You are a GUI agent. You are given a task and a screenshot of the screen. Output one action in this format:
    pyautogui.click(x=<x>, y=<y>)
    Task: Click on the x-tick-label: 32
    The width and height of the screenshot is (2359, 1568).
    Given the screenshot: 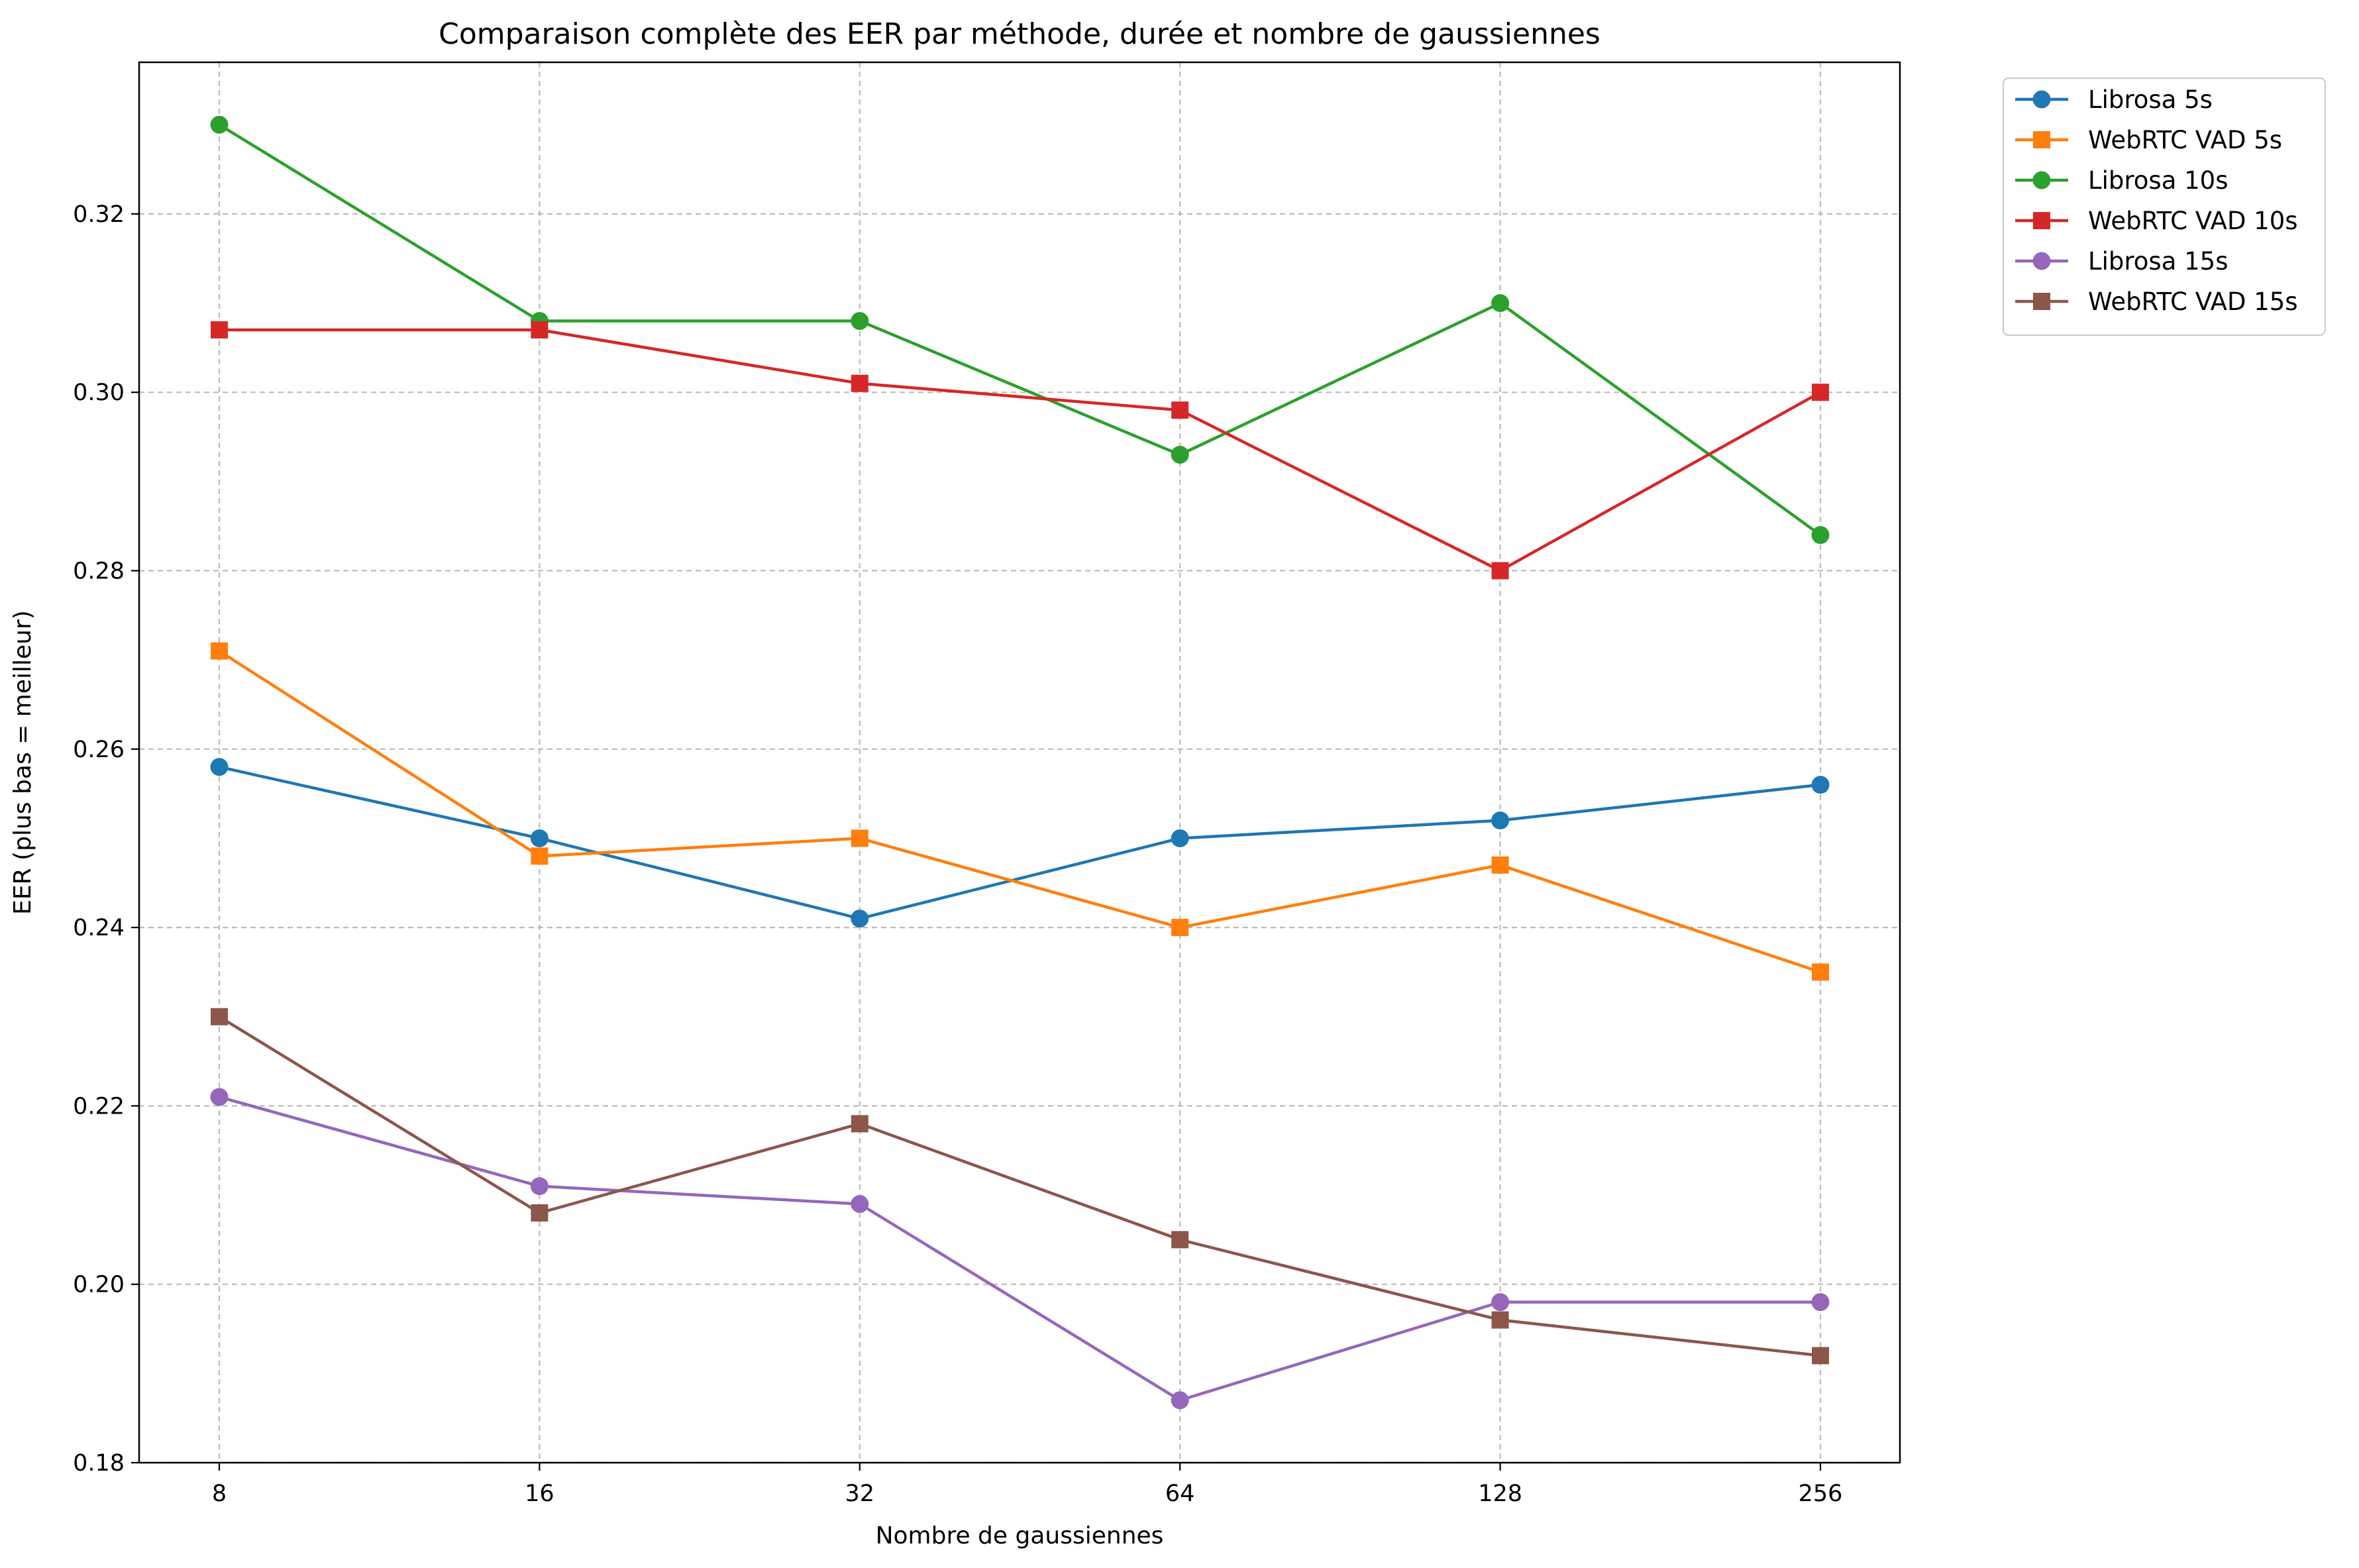 What is the action you would take?
    pyautogui.click(x=860, y=1494)
    